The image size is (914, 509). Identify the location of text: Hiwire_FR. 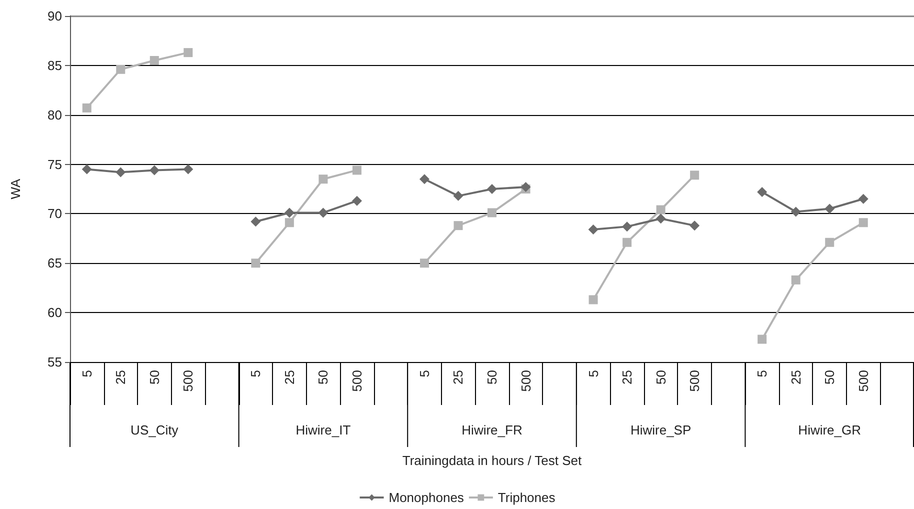
(492, 430).